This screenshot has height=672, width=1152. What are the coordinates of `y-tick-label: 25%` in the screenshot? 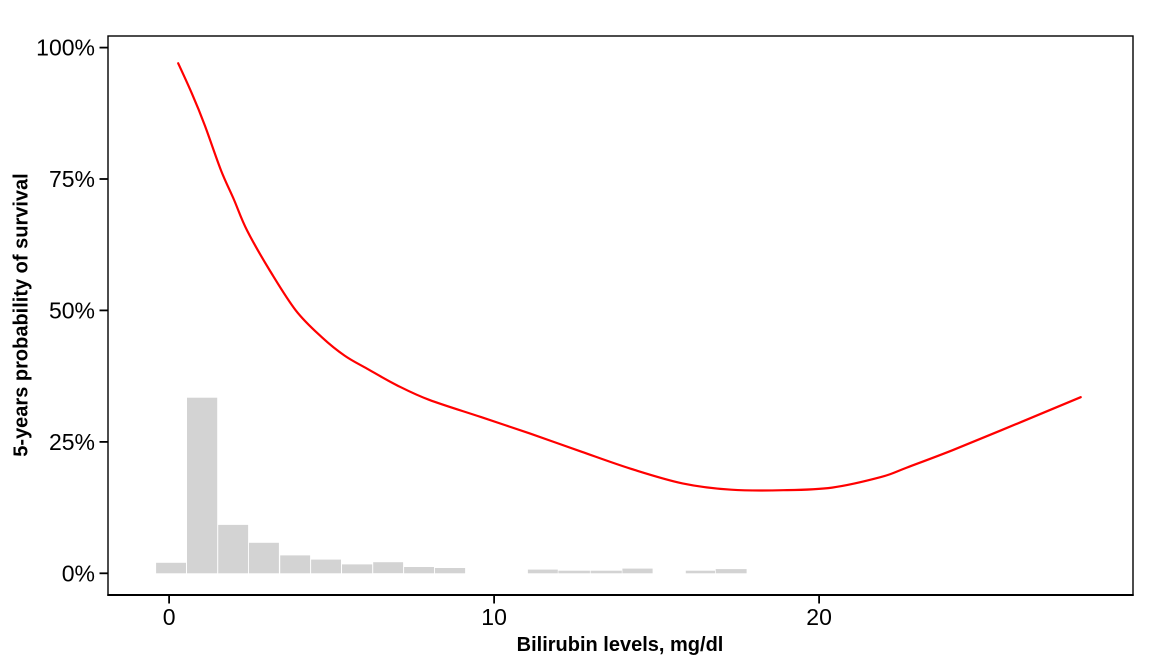 It's located at (72, 442).